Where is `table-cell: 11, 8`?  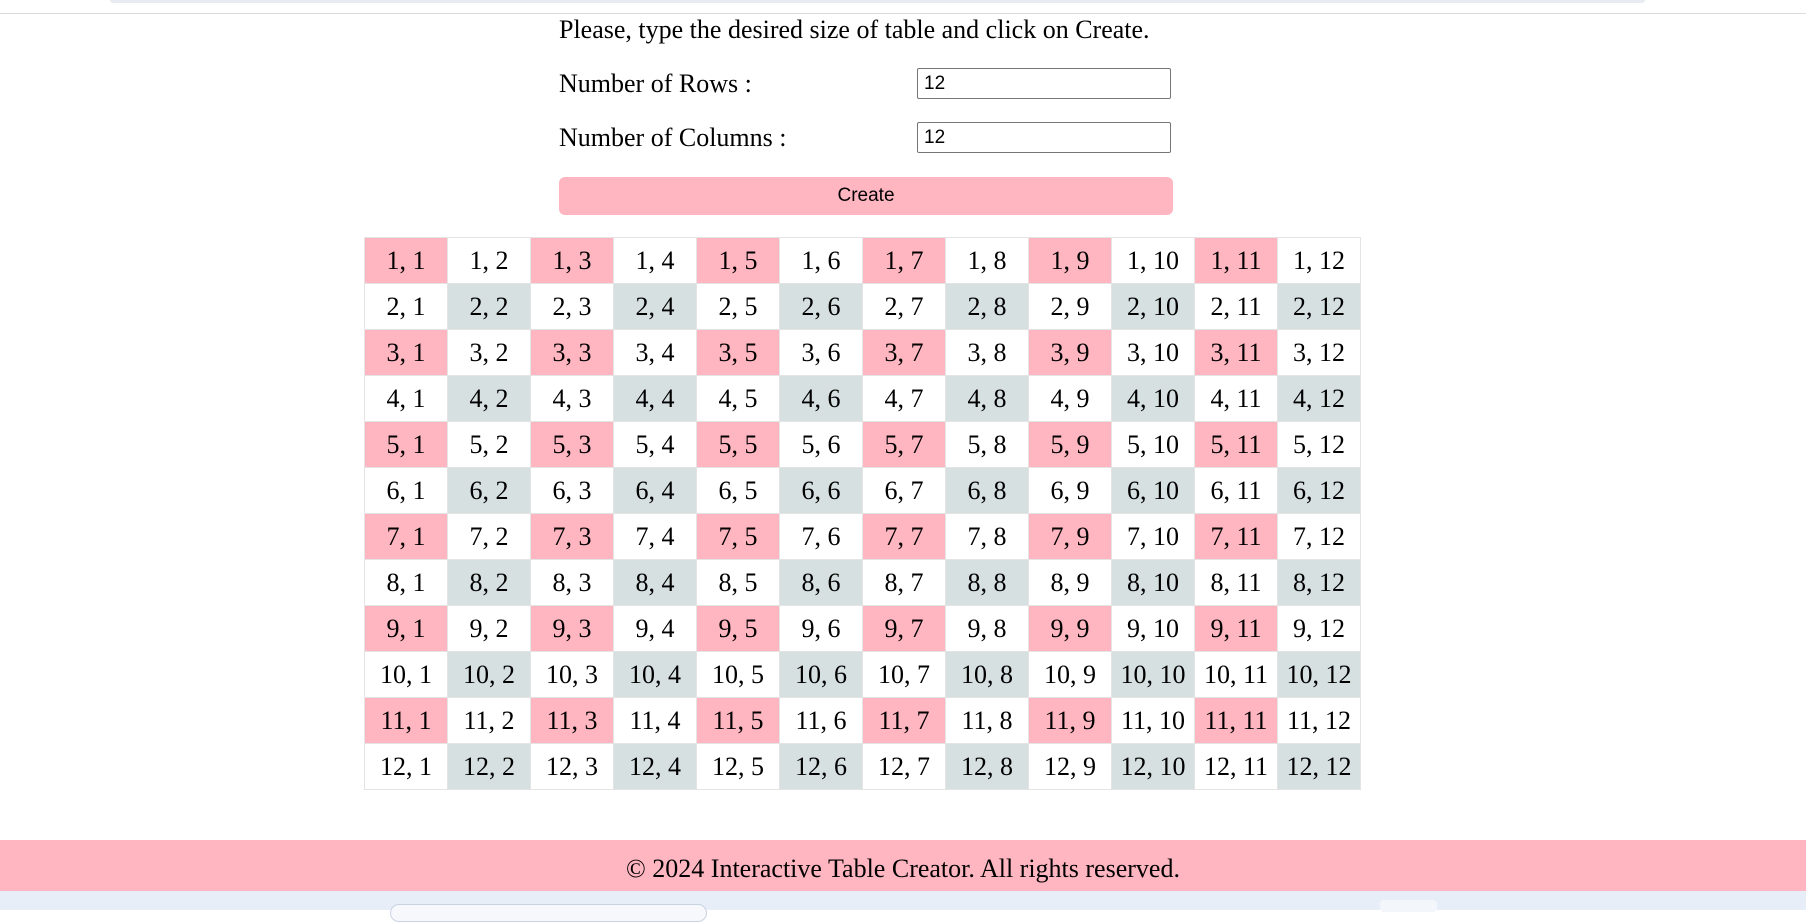 table-cell: 11, 8 is located at coordinates (987, 720).